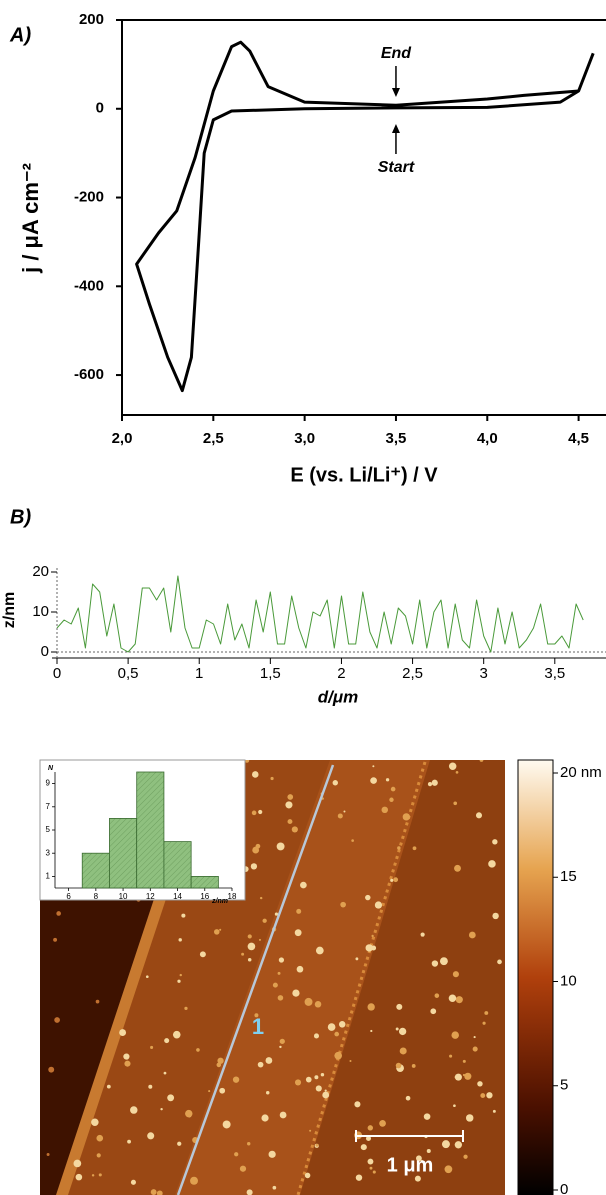 This screenshot has width=606, height=1195. Describe the element at coordinates (9, 610) in the screenshot. I see `y-axis-label: z/nm` at that location.